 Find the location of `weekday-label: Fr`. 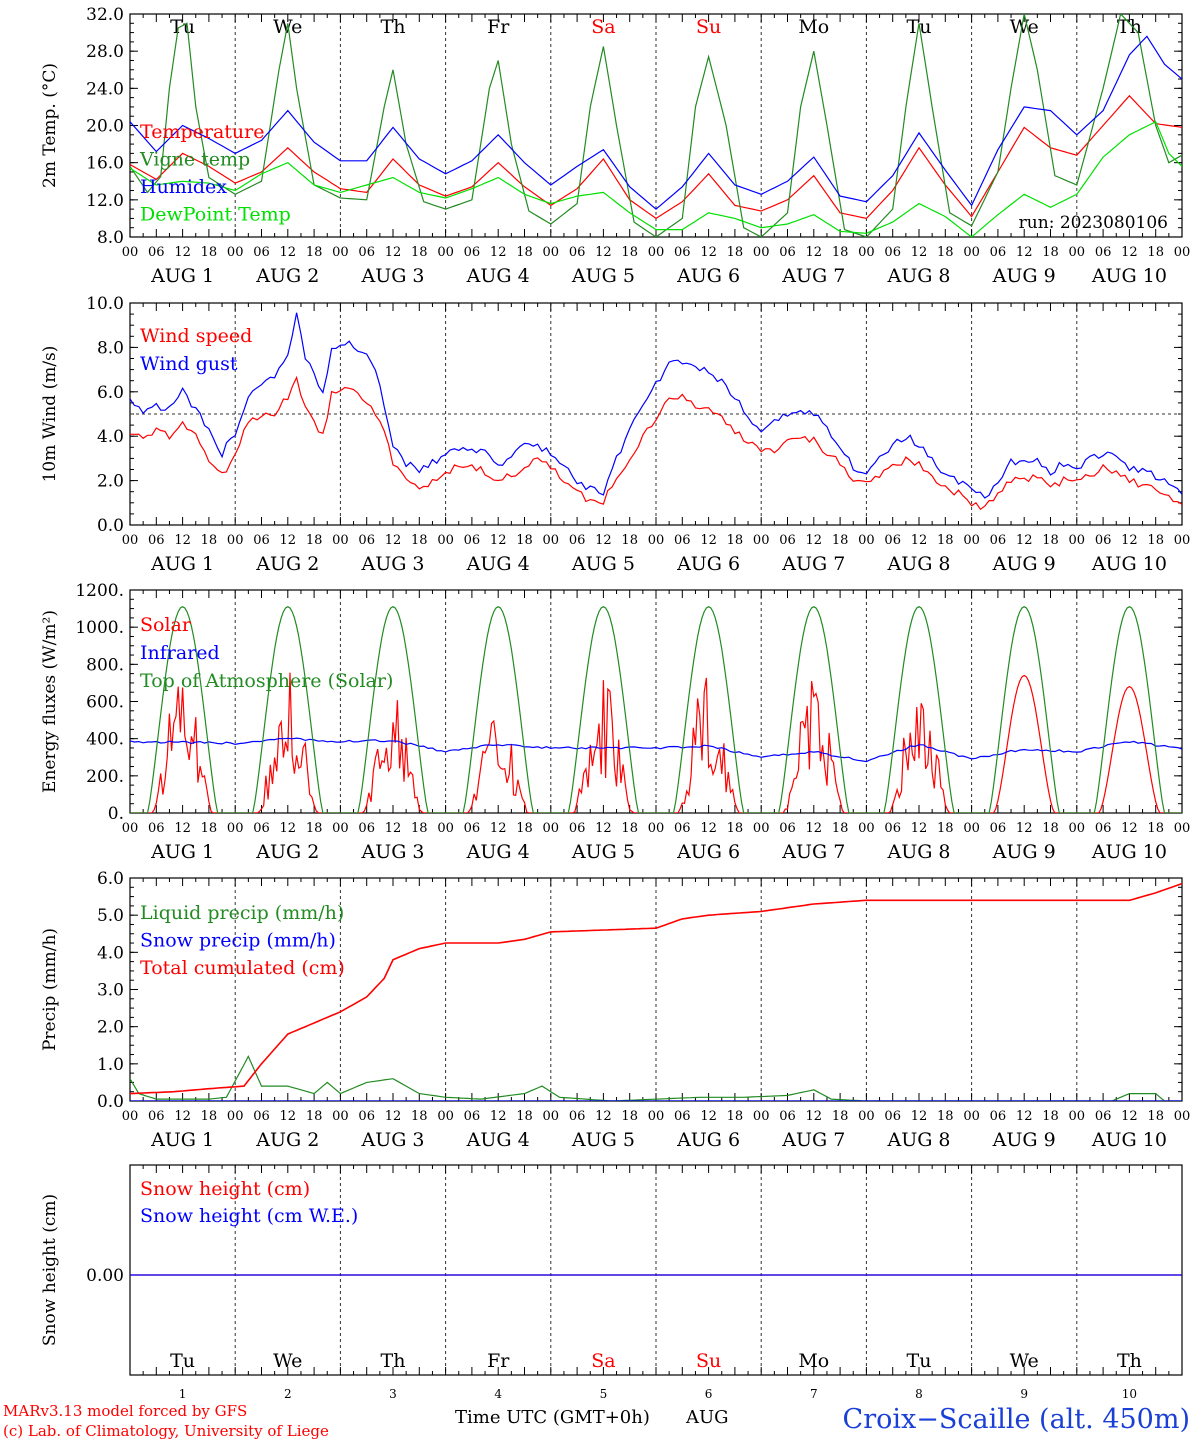

weekday-label: Fr is located at coordinates (498, 1361).